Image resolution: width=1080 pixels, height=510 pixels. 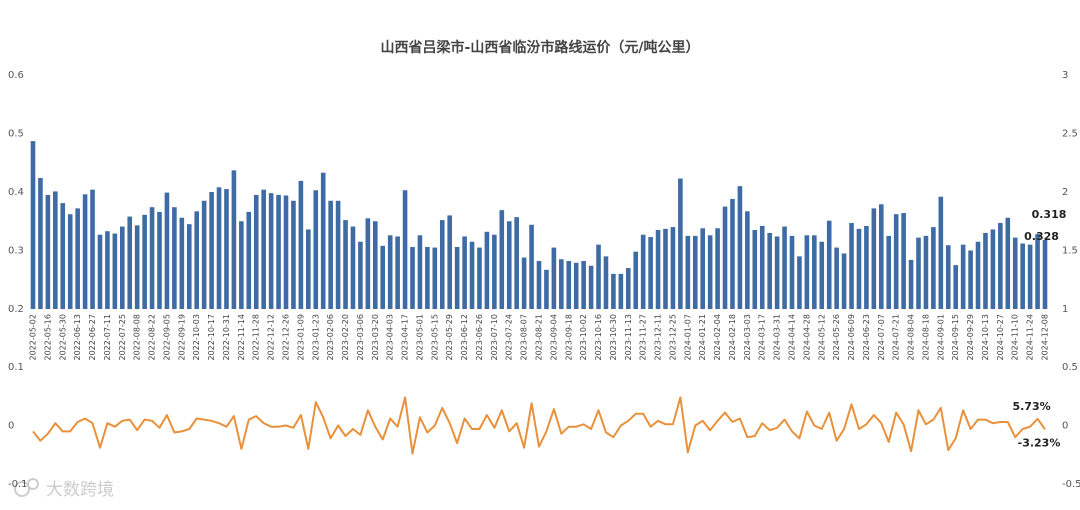 What do you see at coordinates (806, 337) in the screenshot?
I see `x-tick-label: 2024-04-28` at bounding box center [806, 337].